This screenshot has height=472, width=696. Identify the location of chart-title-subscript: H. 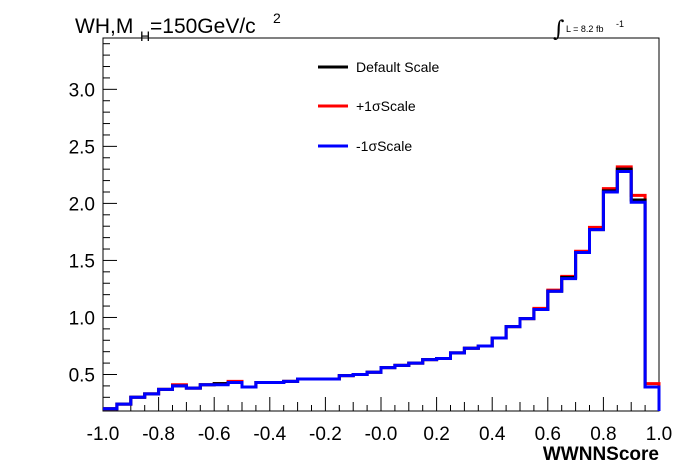
(145, 36).